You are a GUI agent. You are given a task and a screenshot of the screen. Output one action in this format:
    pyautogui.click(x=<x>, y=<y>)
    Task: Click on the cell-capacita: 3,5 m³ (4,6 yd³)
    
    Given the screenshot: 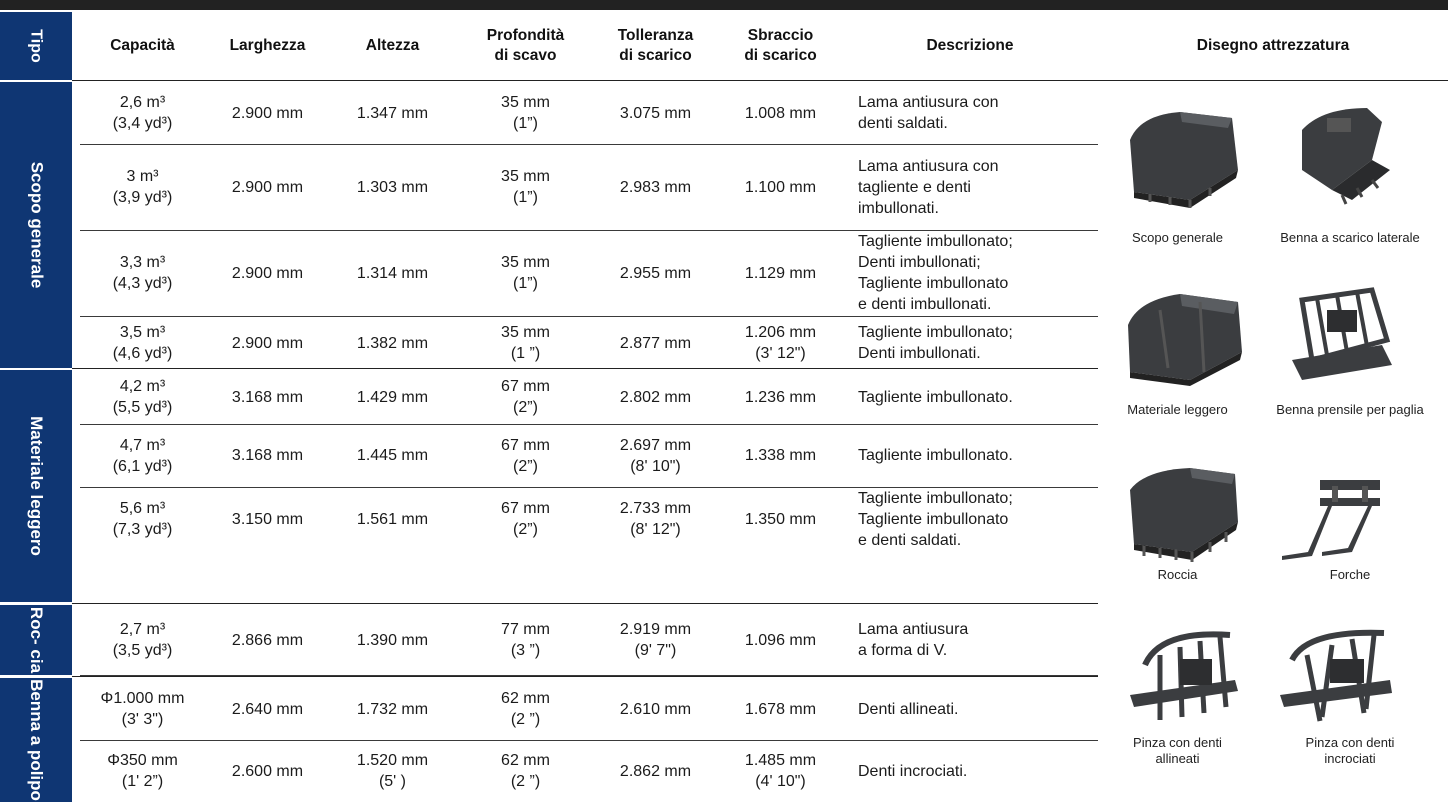 What is the action you would take?
    pyautogui.click(x=142, y=343)
    